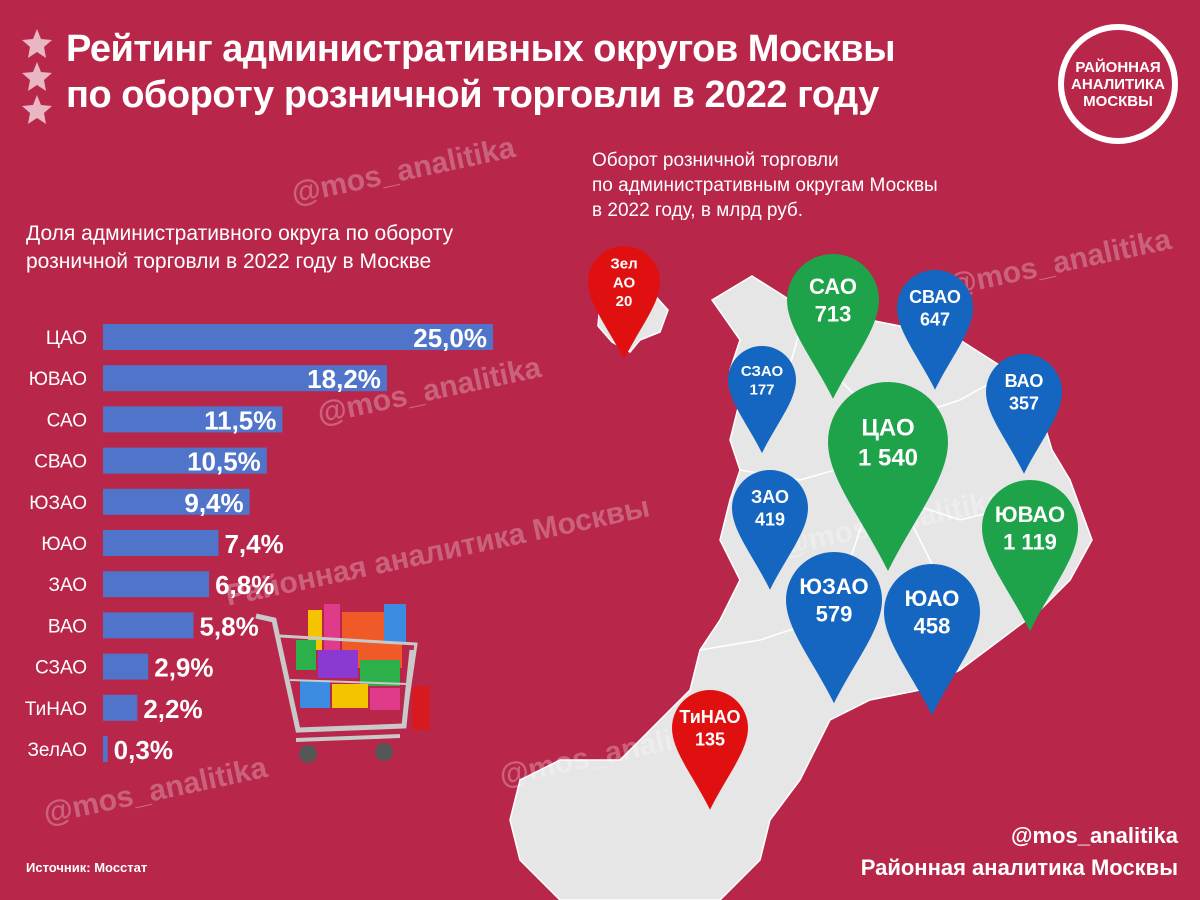  Describe the element at coordinates (450, 338) in the screenshot. I see `bar-value-label: 25,0%` at that location.